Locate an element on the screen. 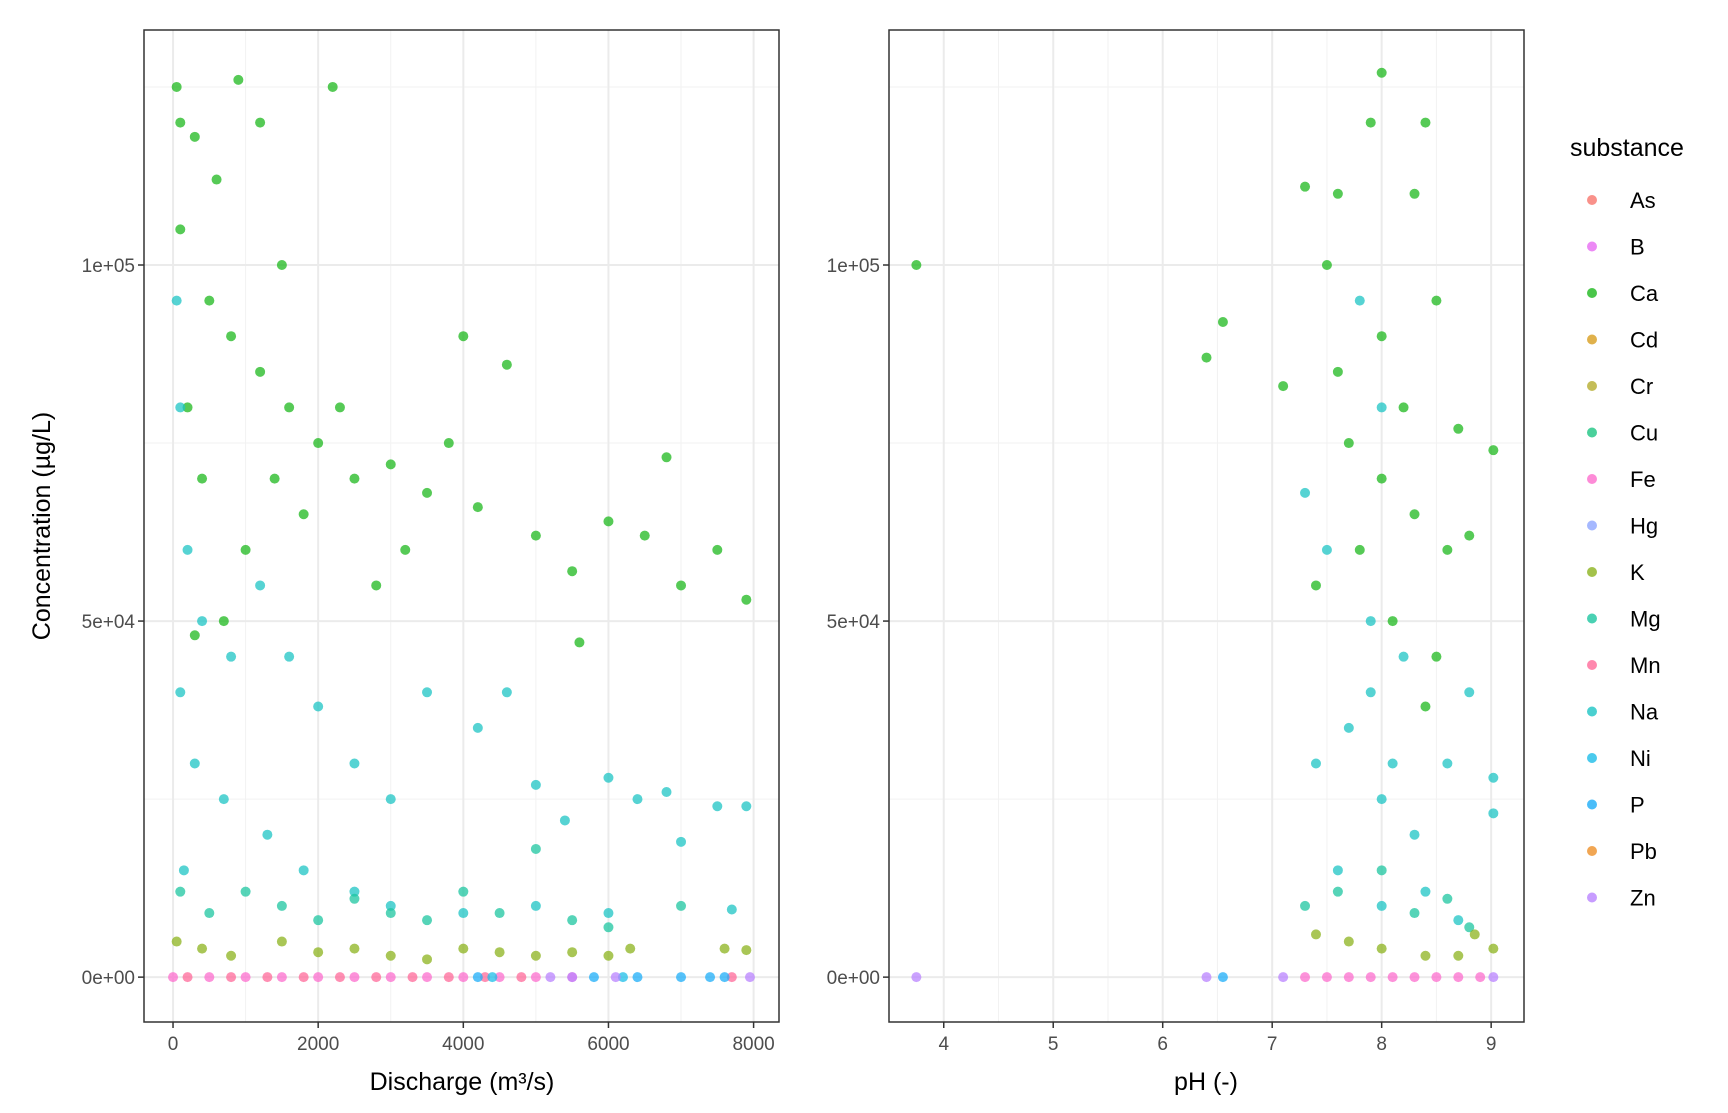 The height and width of the screenshot is (1113, 1728). x-tick-label: 5 is located at coordinates (1053, 1044).